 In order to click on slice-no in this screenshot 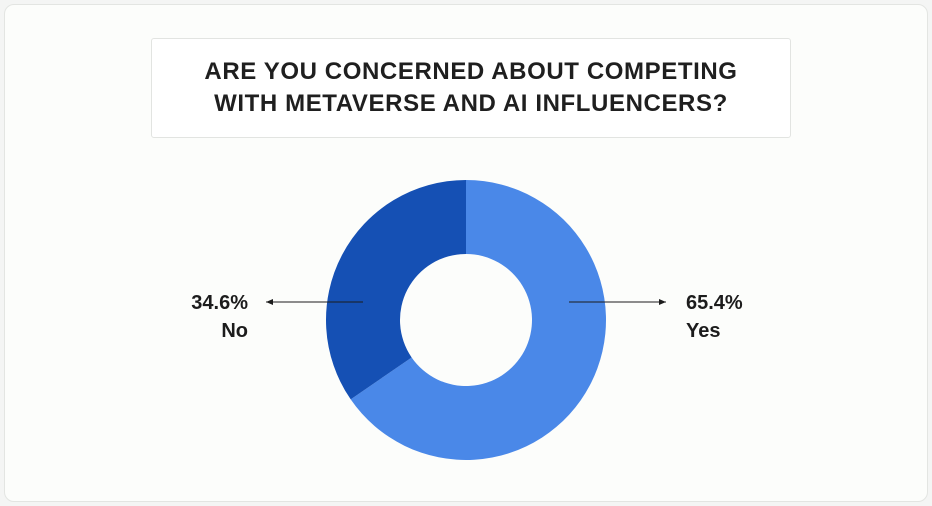, I will do `click(396, 290)`.